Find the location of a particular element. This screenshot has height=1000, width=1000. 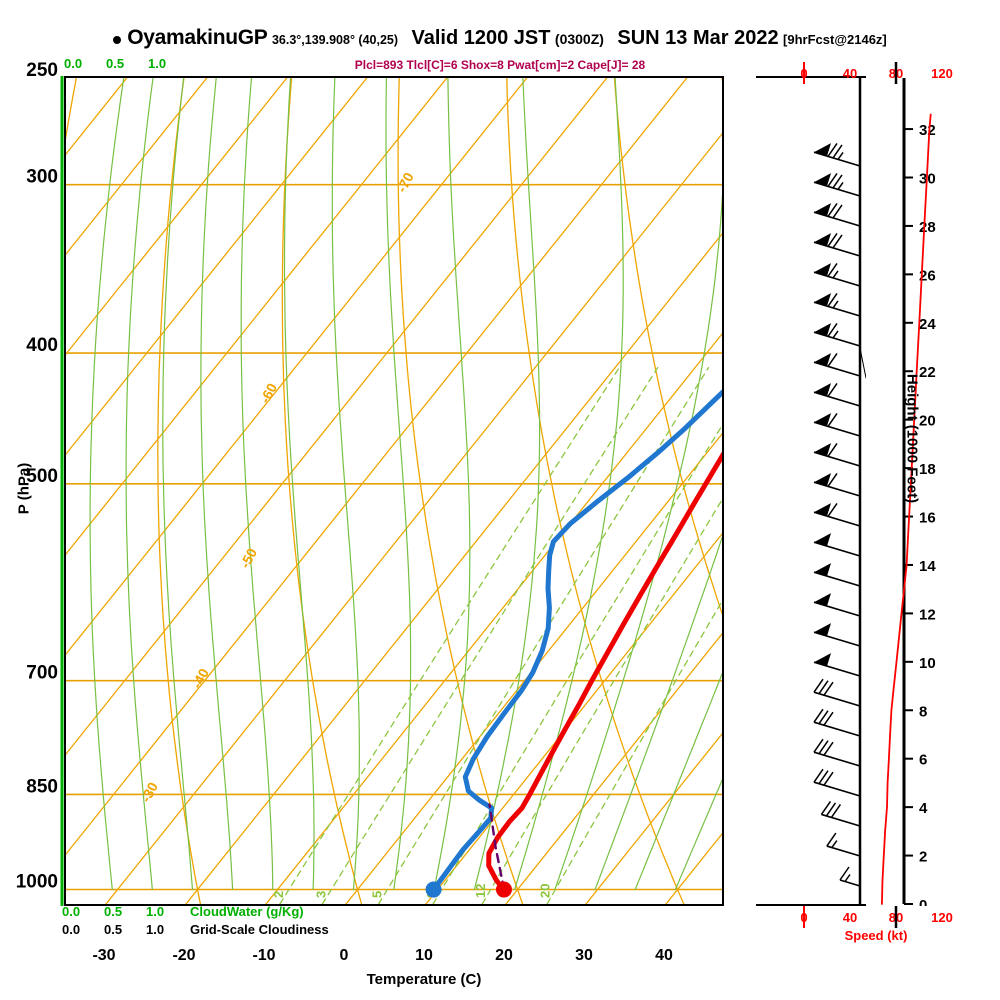

adiabat-label: -70 is located at coordinates (405, 183).